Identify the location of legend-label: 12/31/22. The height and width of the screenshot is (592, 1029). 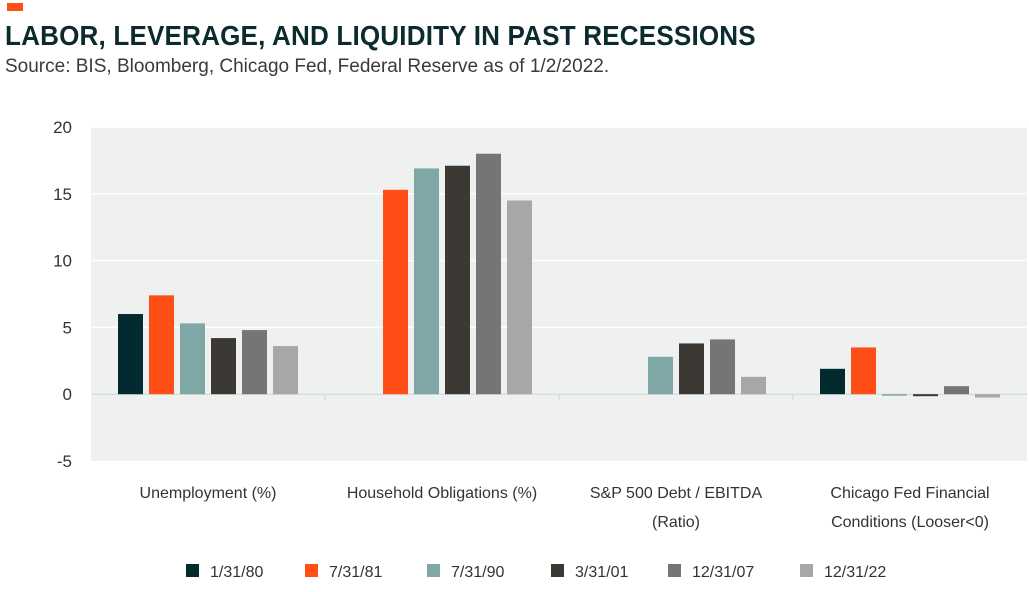
(855, 572).